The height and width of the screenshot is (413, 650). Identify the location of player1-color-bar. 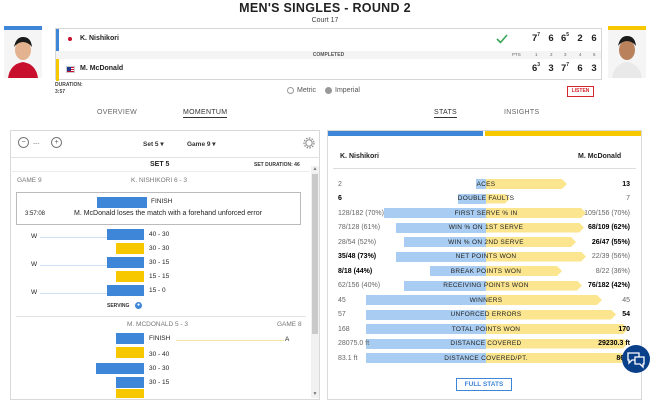
(405, 133).